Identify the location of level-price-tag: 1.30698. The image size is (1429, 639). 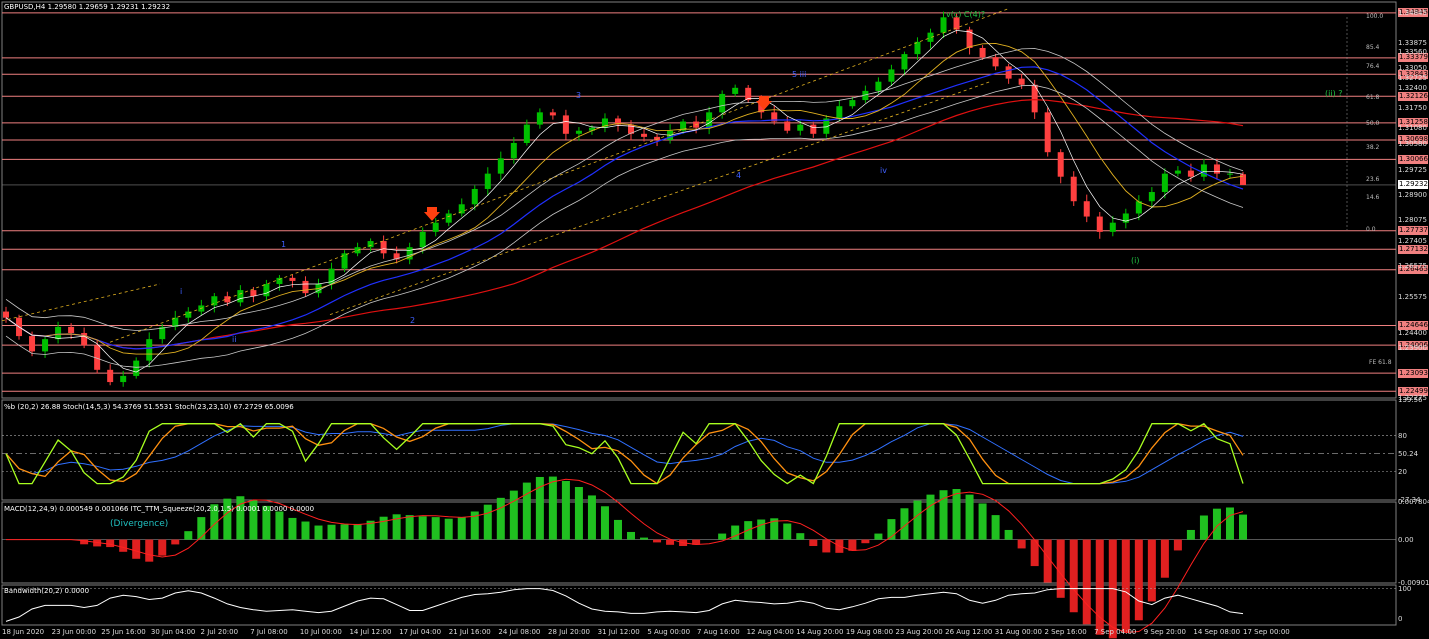
(1413, 140).